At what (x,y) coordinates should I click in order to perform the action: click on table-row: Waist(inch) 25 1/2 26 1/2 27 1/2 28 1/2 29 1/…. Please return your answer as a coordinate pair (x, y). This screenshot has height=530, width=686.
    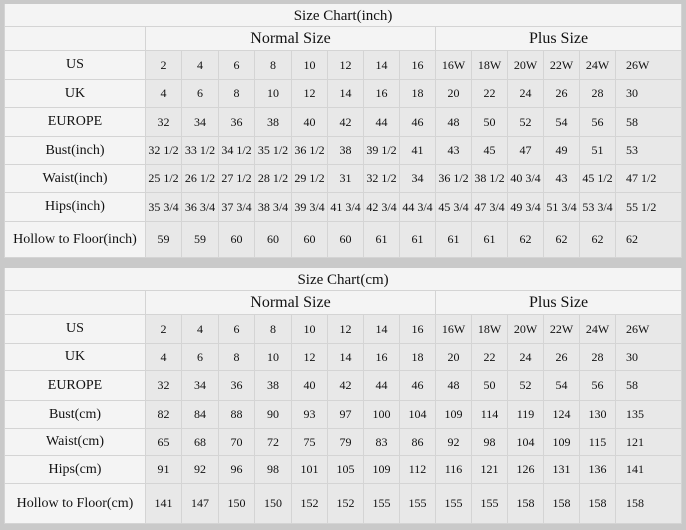
    Looking at the image, I should click on (343, 178).